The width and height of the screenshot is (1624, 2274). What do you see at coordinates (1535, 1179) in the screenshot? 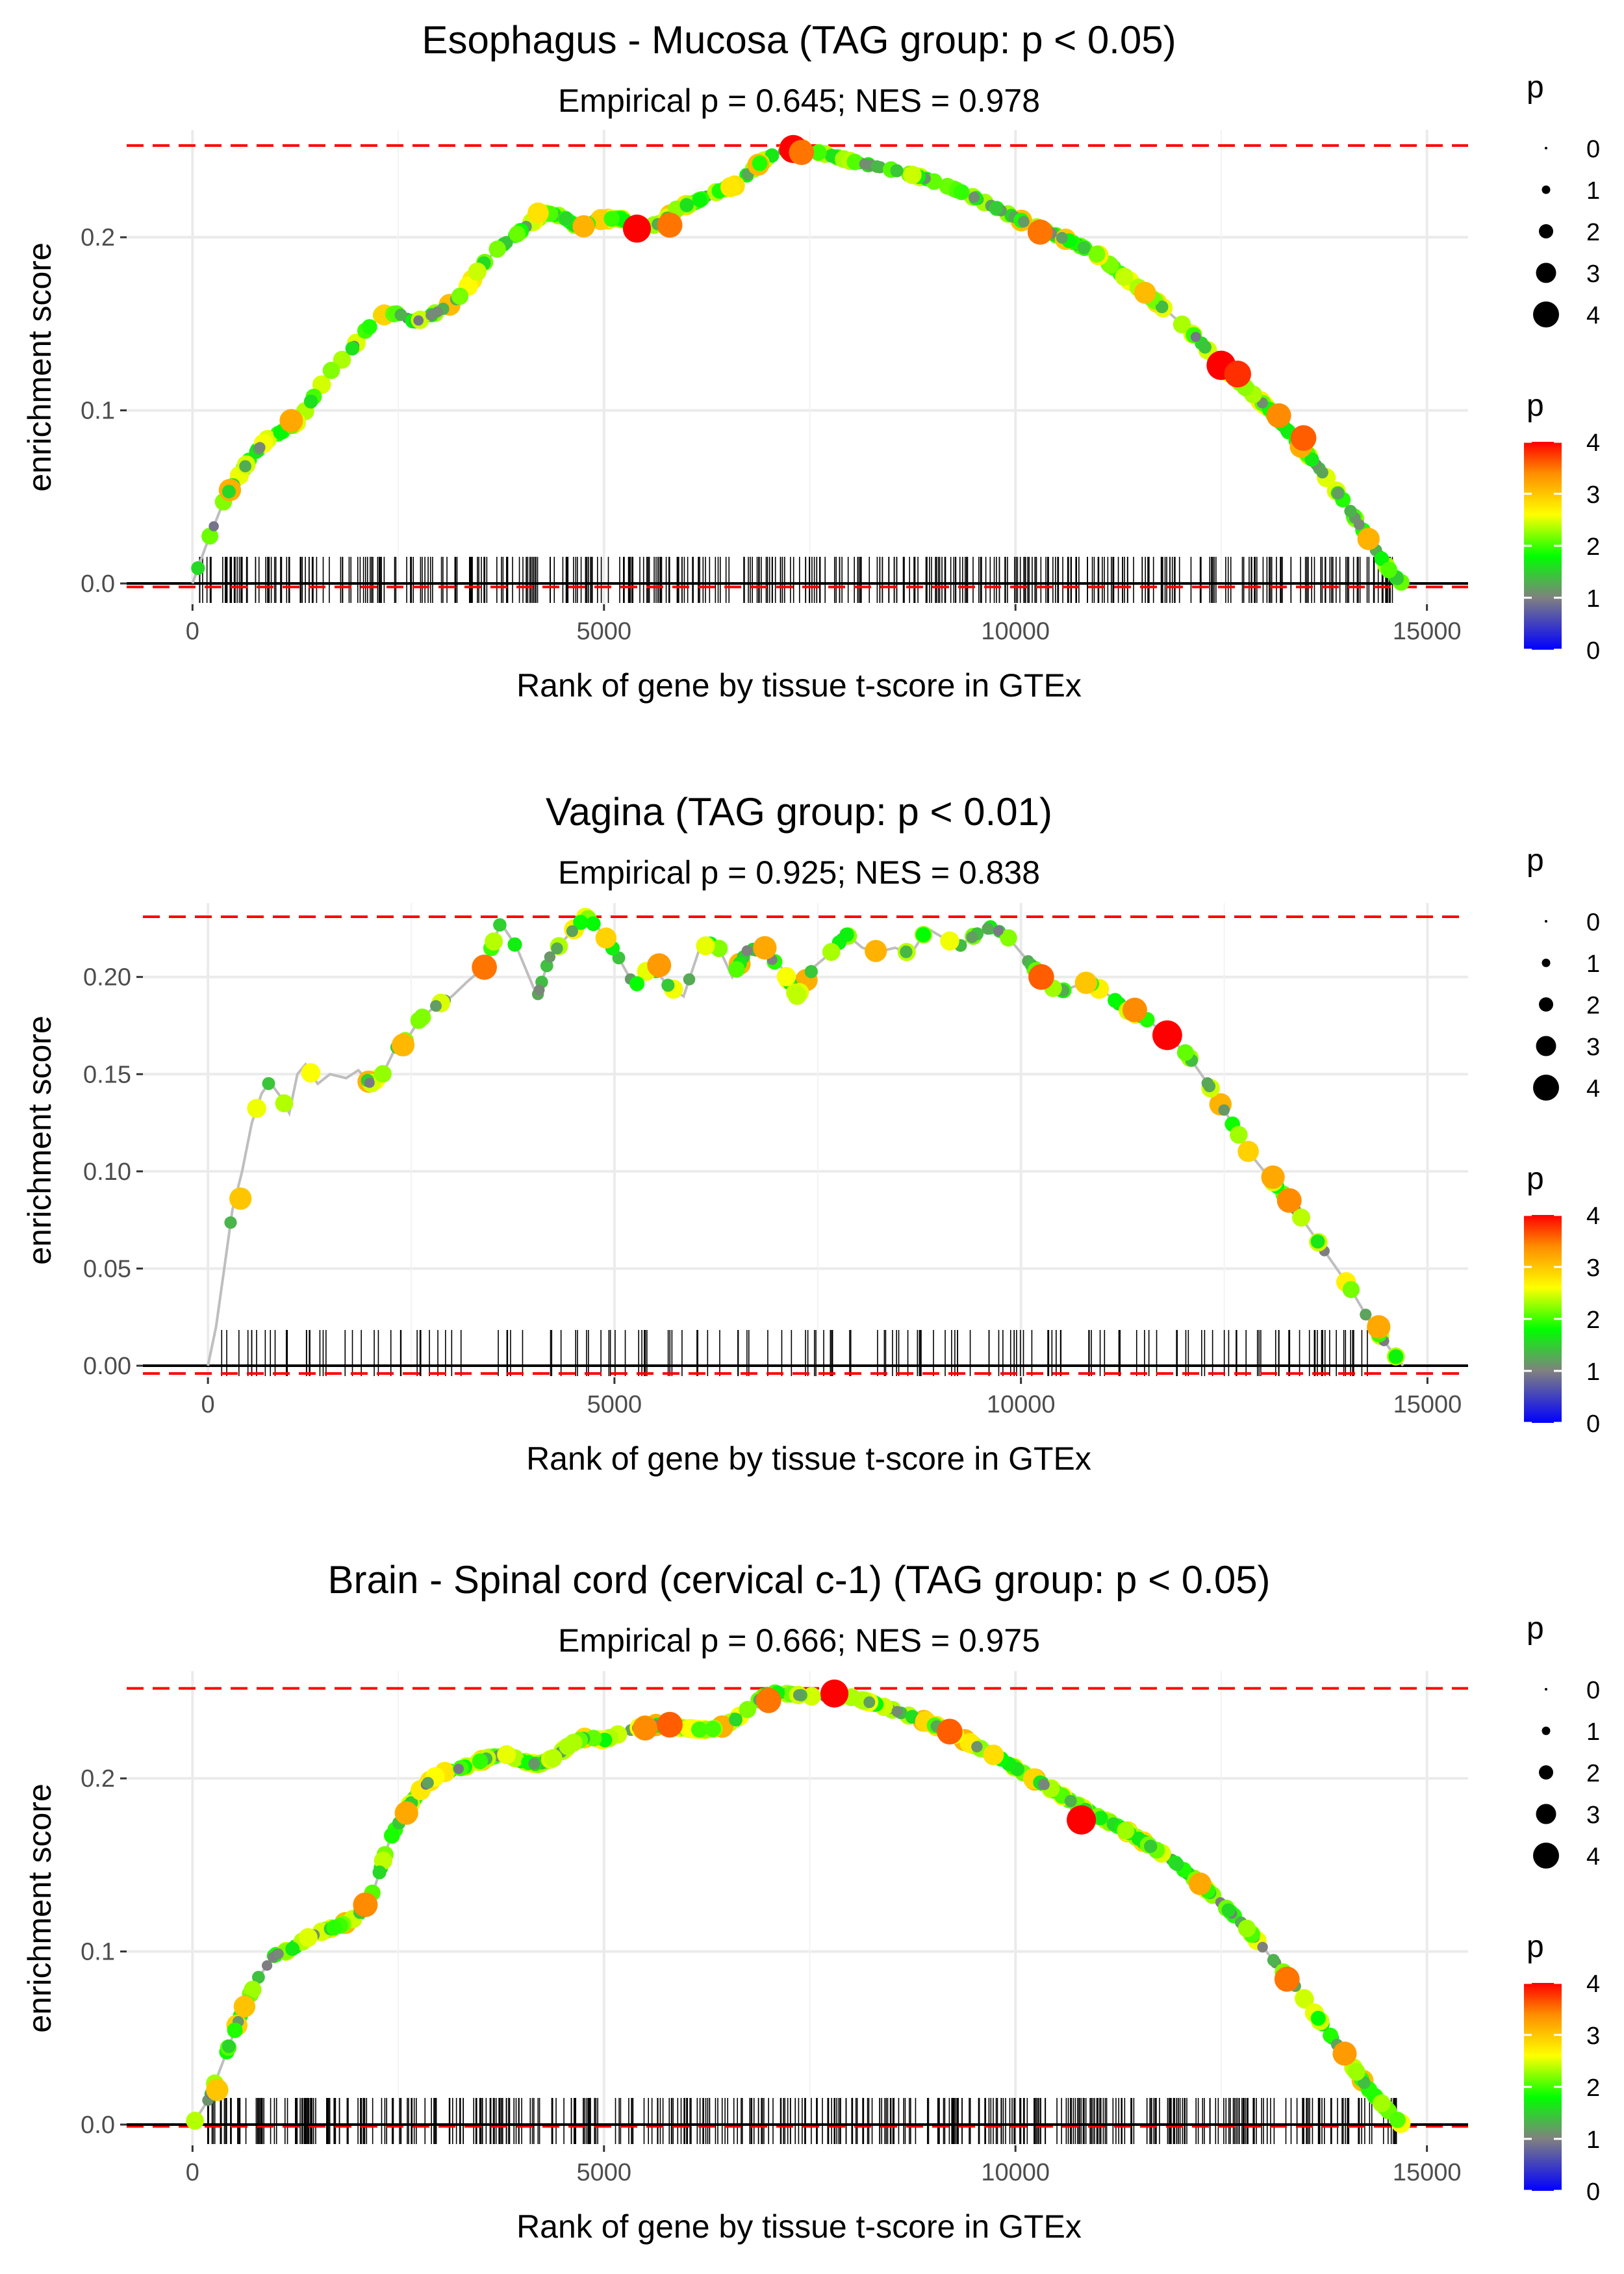
I see `color-legend-title: p` at bounding box center [1535, 1179].